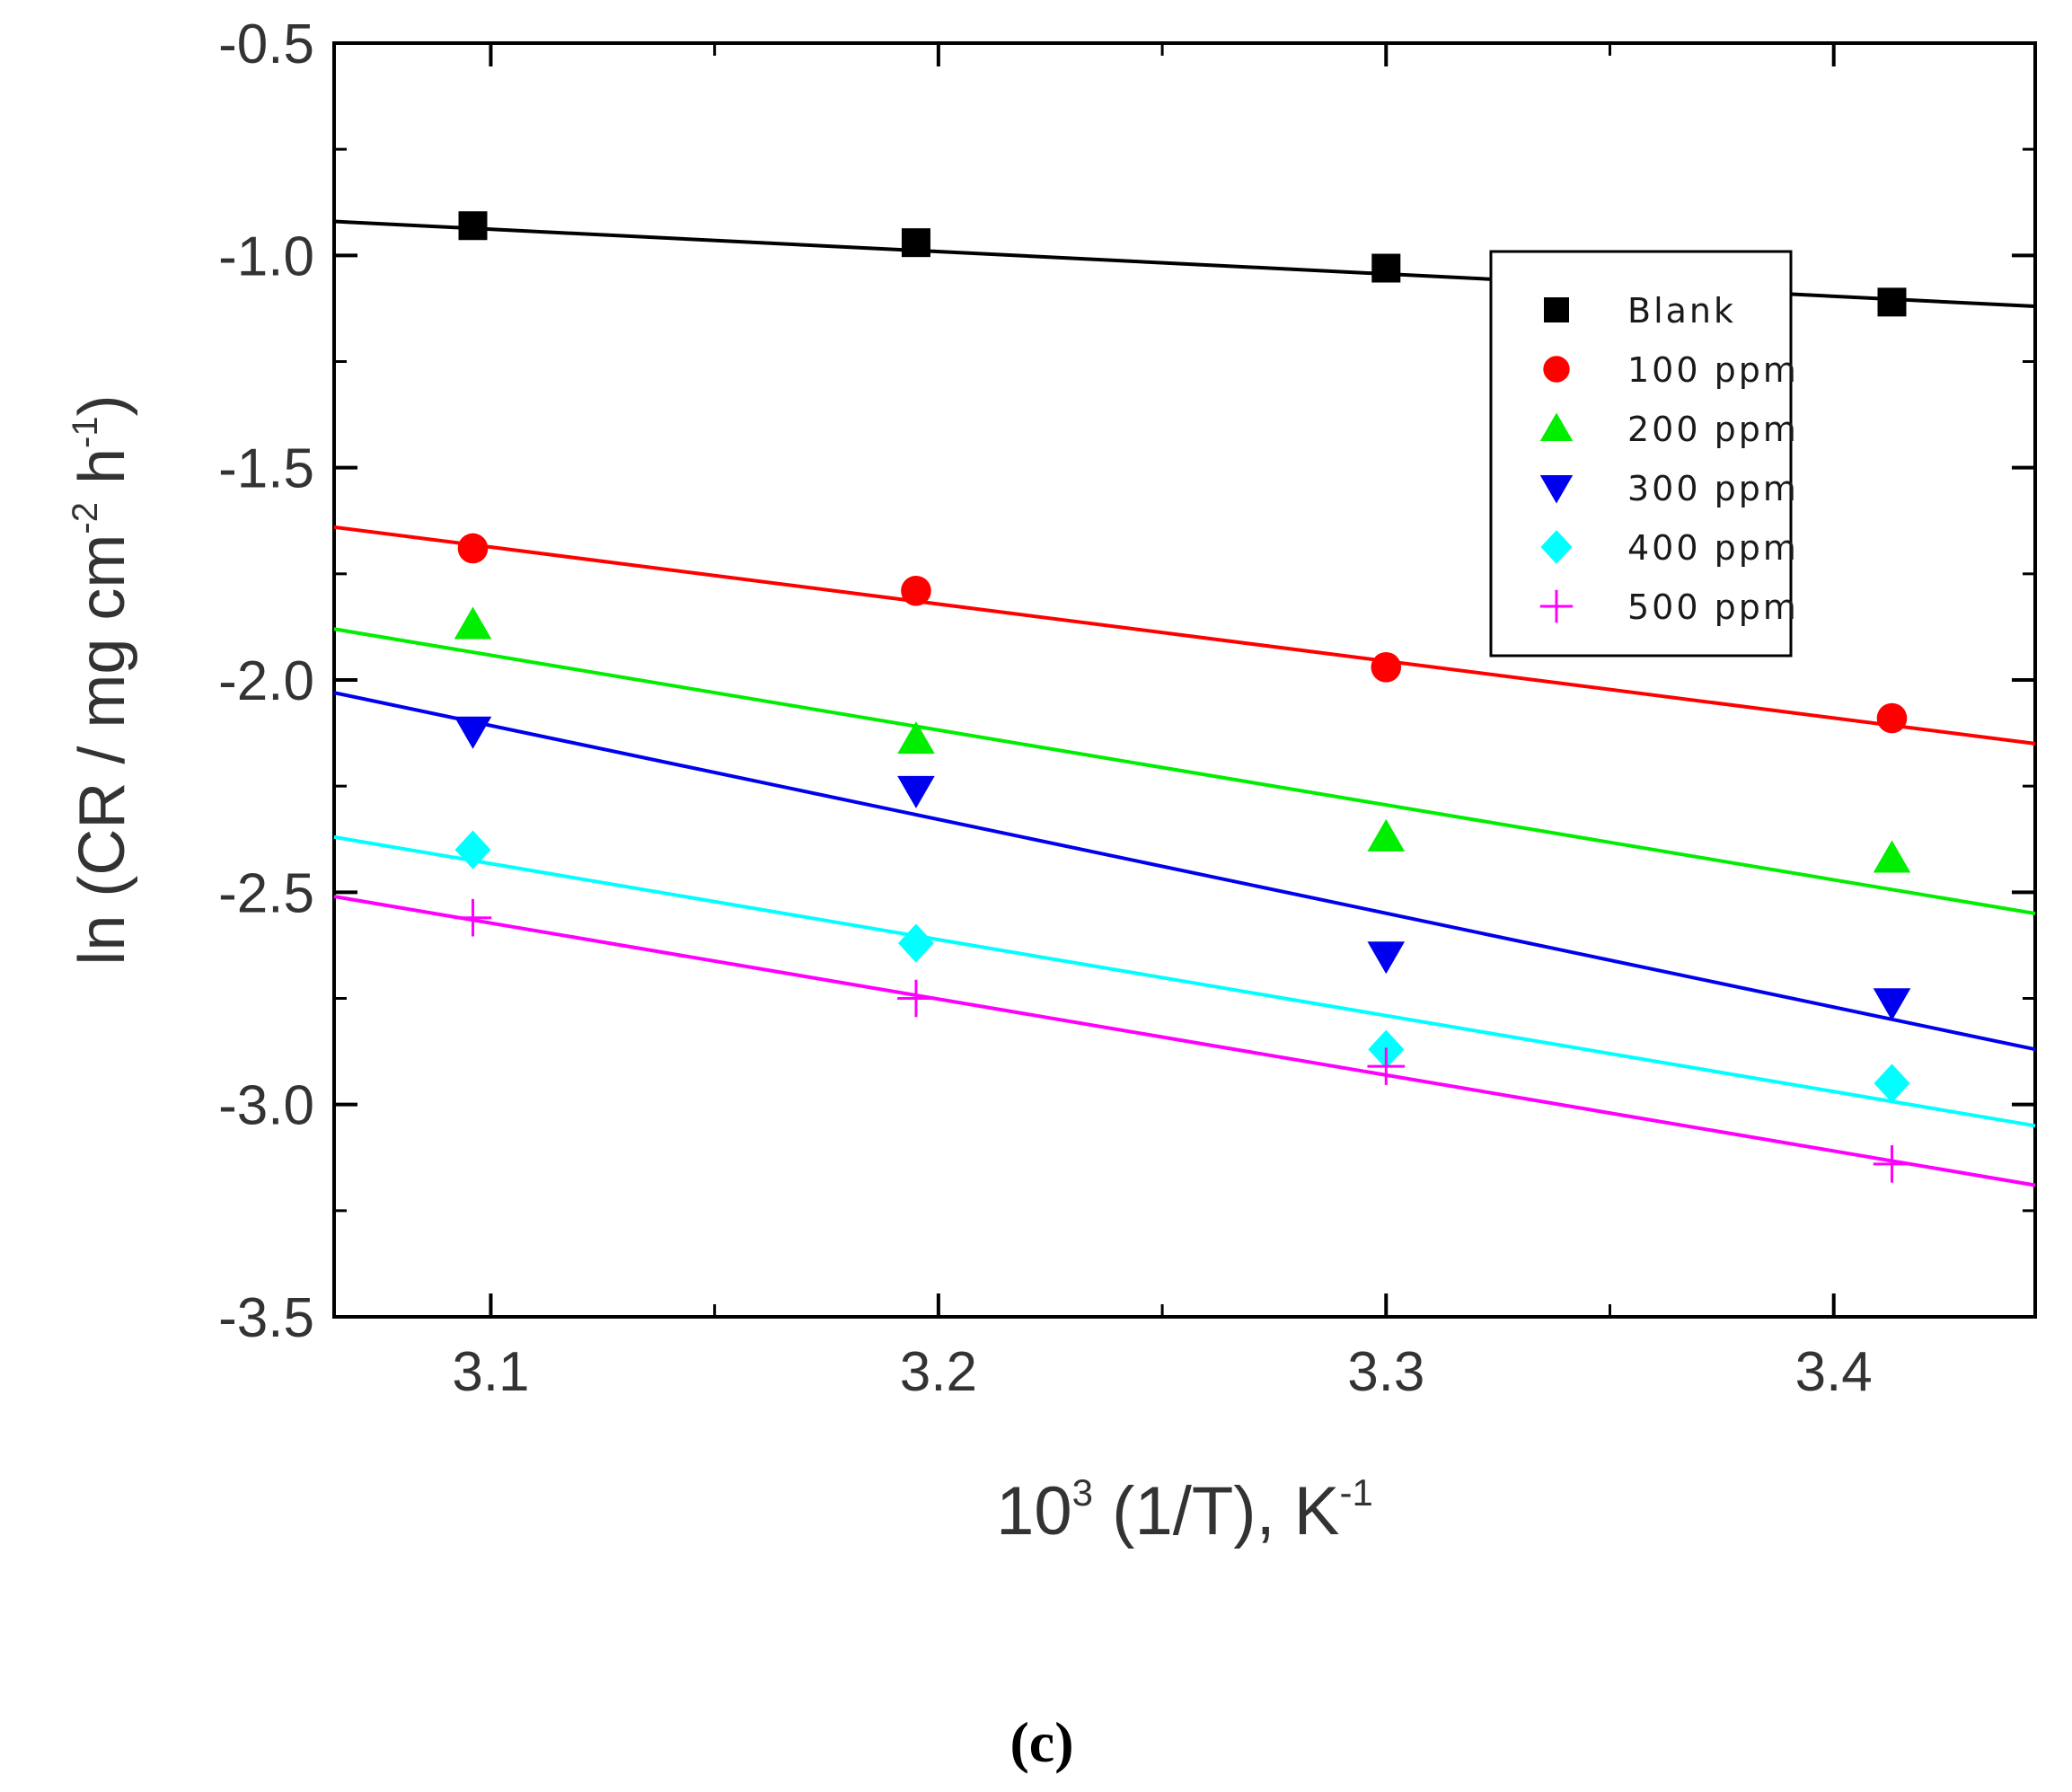 The image size is (2072, 1792). Describe the element at coordinates (1713, 370) in the screenshot. I see `legend-label-100-ppm: 100 ppm` at that location.